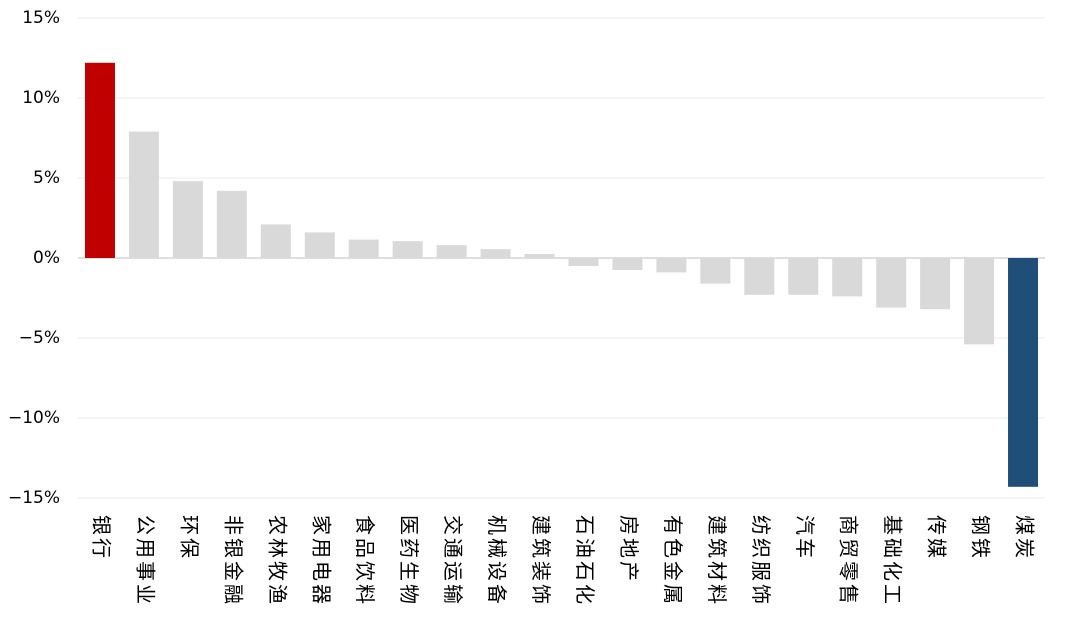 Image resolution: width=1068 pixels, height=641 pixels. Describe the element at coordinates (145, 561) in the screenshot. I see `x-tick-label: 公用事业` at that location.